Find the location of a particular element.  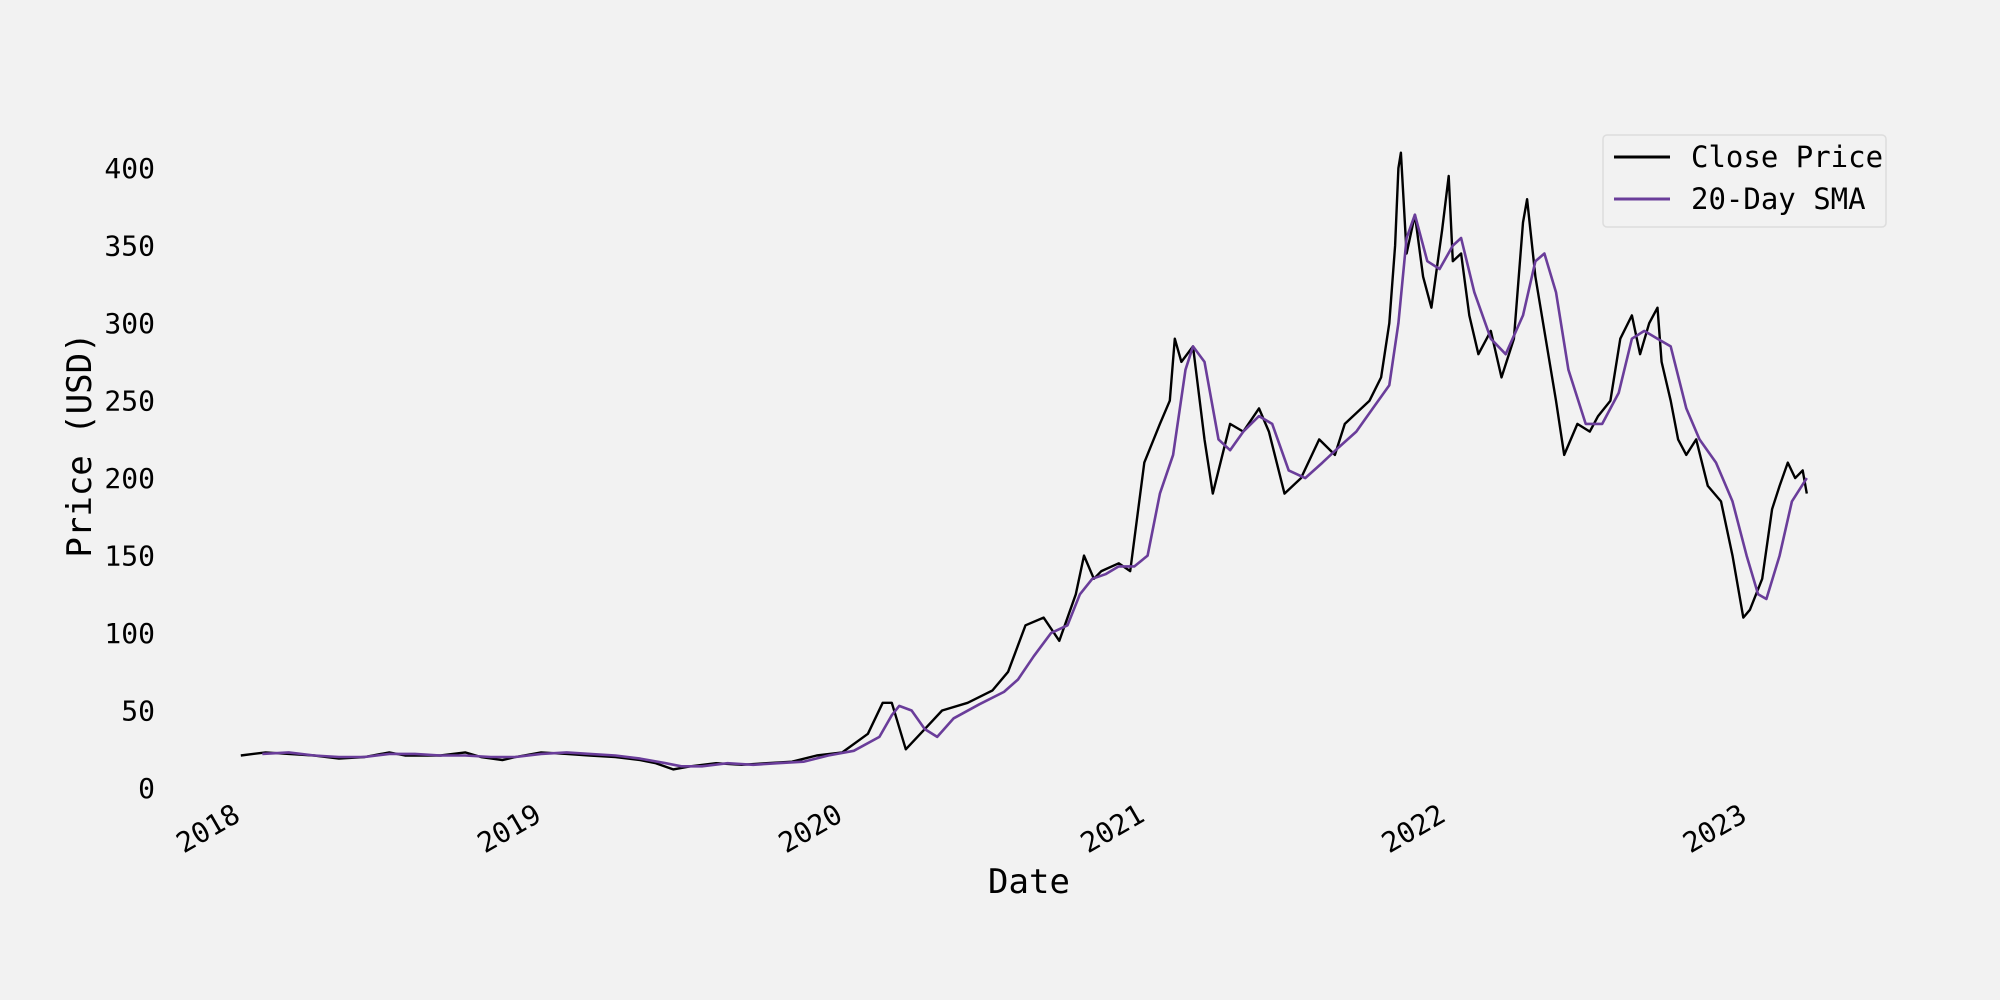

x-tick-label: 2018 is located at coordinates (208, 828).